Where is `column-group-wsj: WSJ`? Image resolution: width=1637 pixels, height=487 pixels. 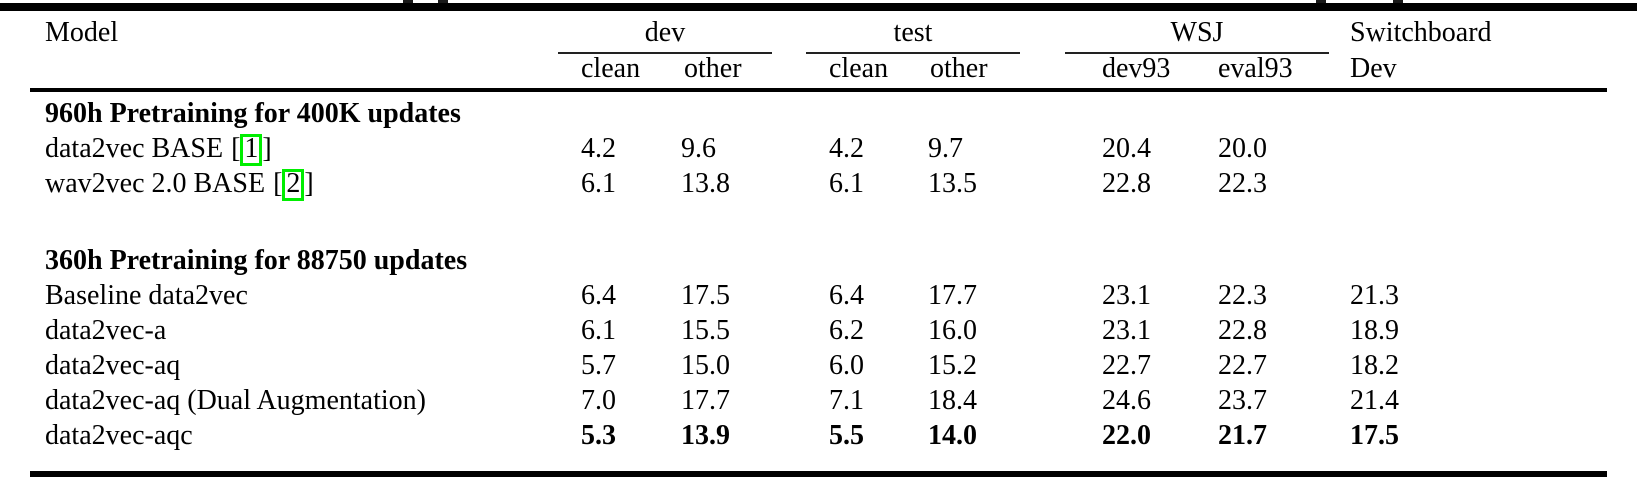 column-group-wsj: WSJ is located at coordinates (1197, 32).